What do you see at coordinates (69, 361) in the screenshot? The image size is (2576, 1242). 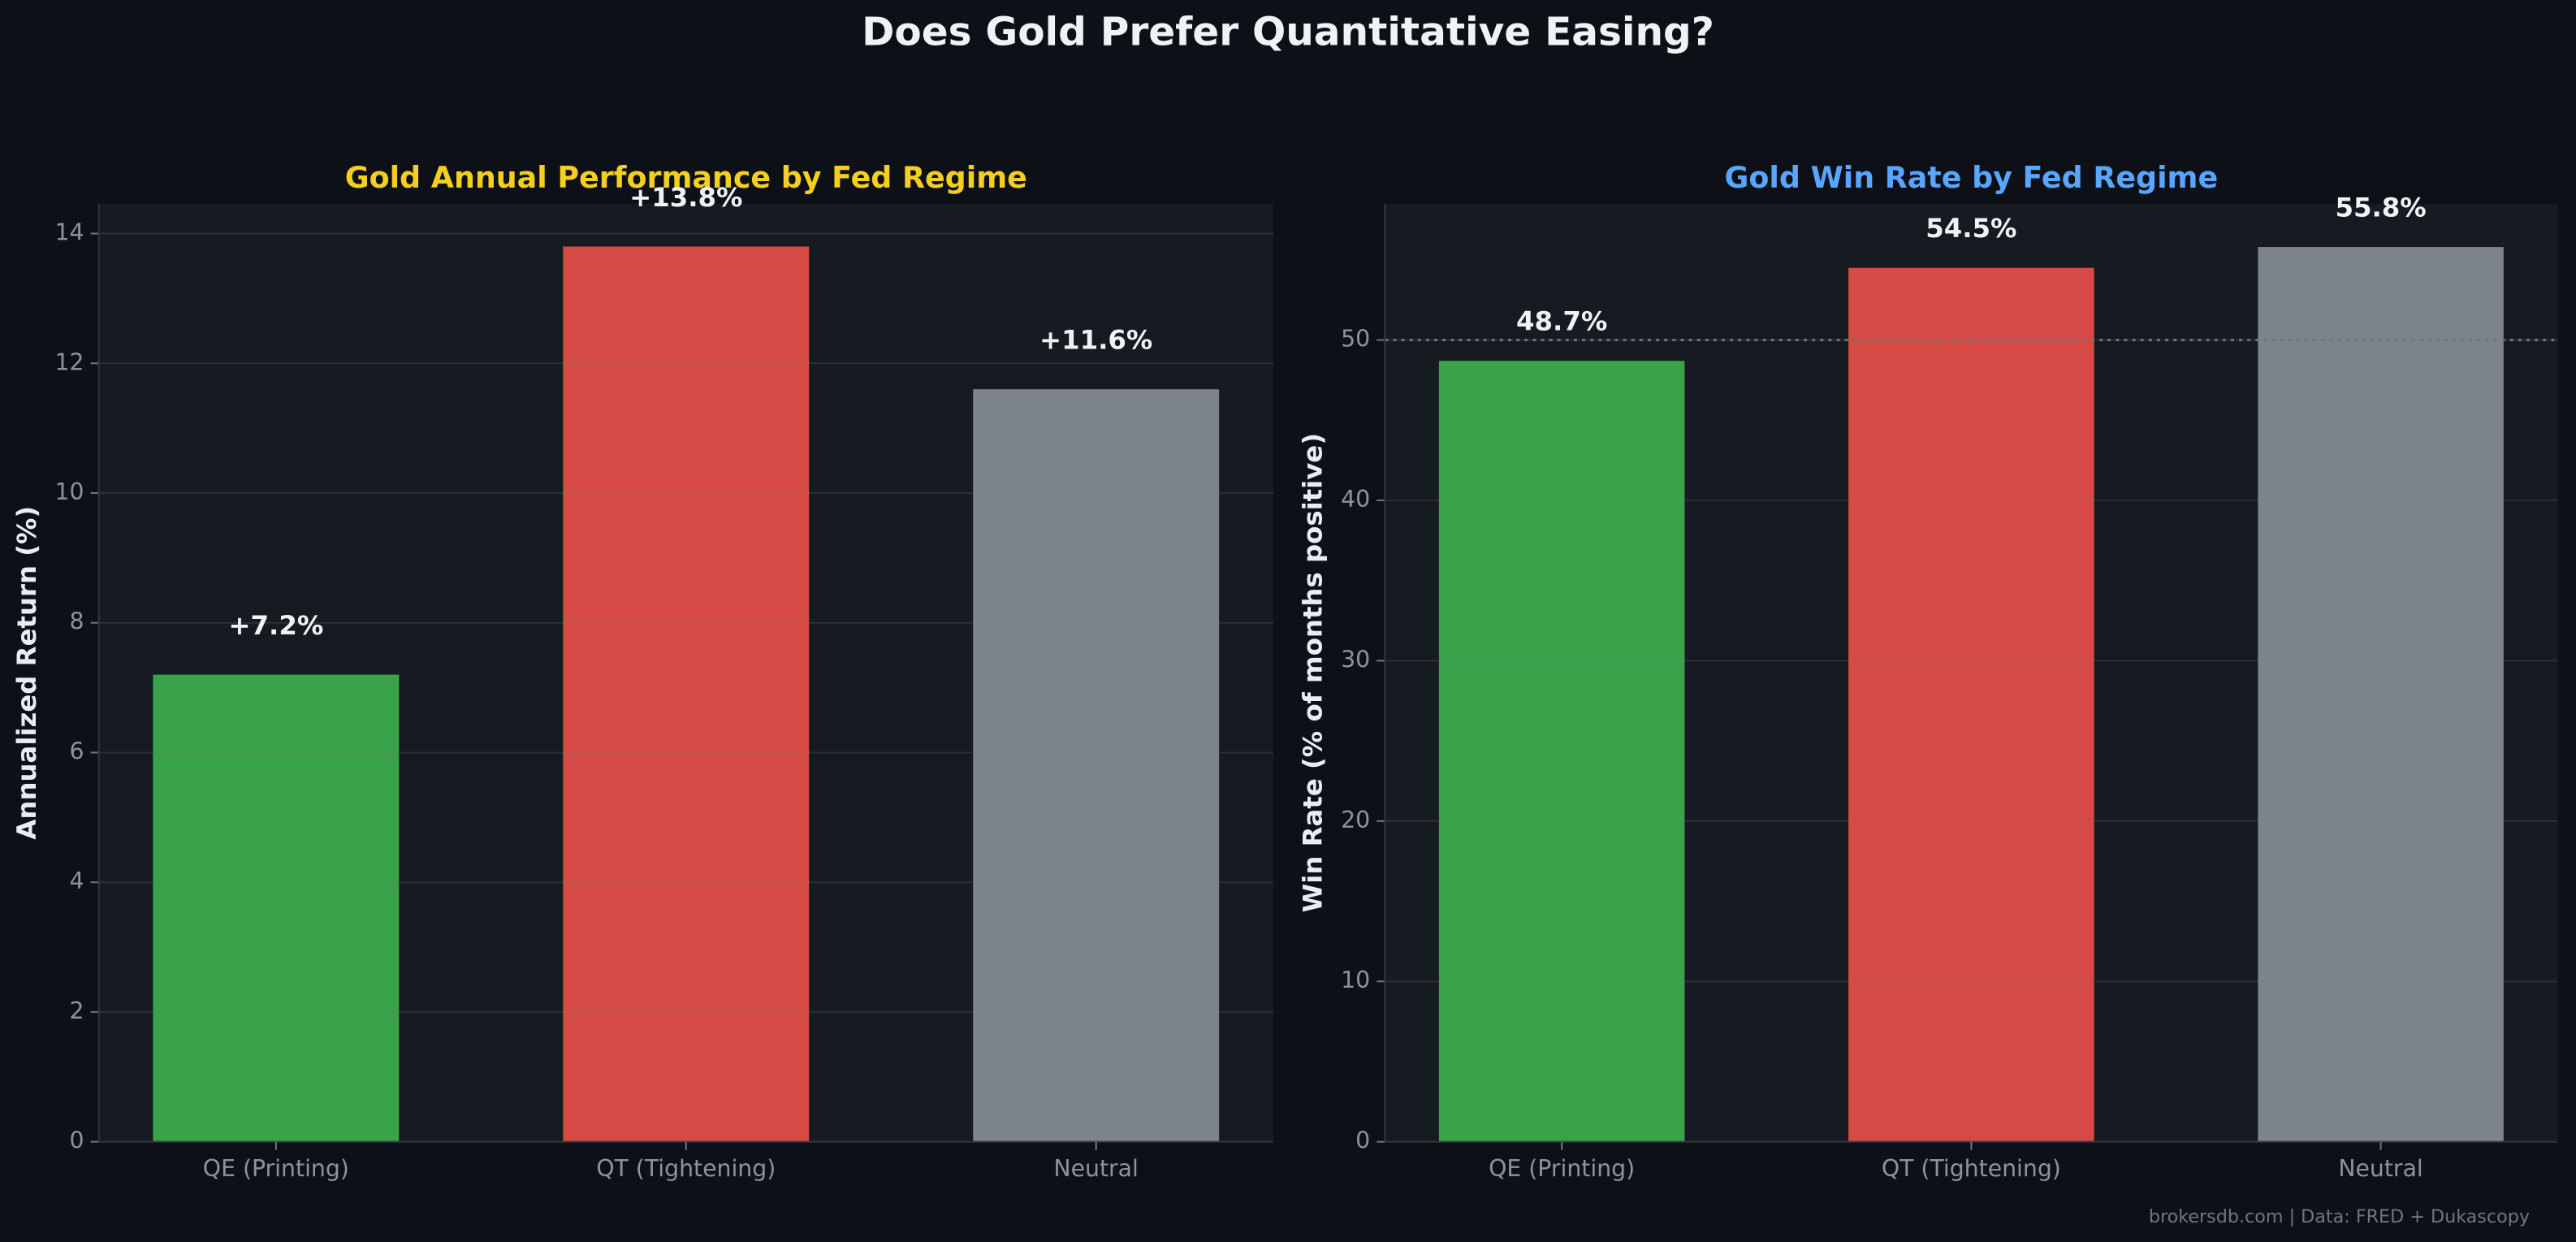 I see `y-tick-label: 12` at bounding box center [69, 361].